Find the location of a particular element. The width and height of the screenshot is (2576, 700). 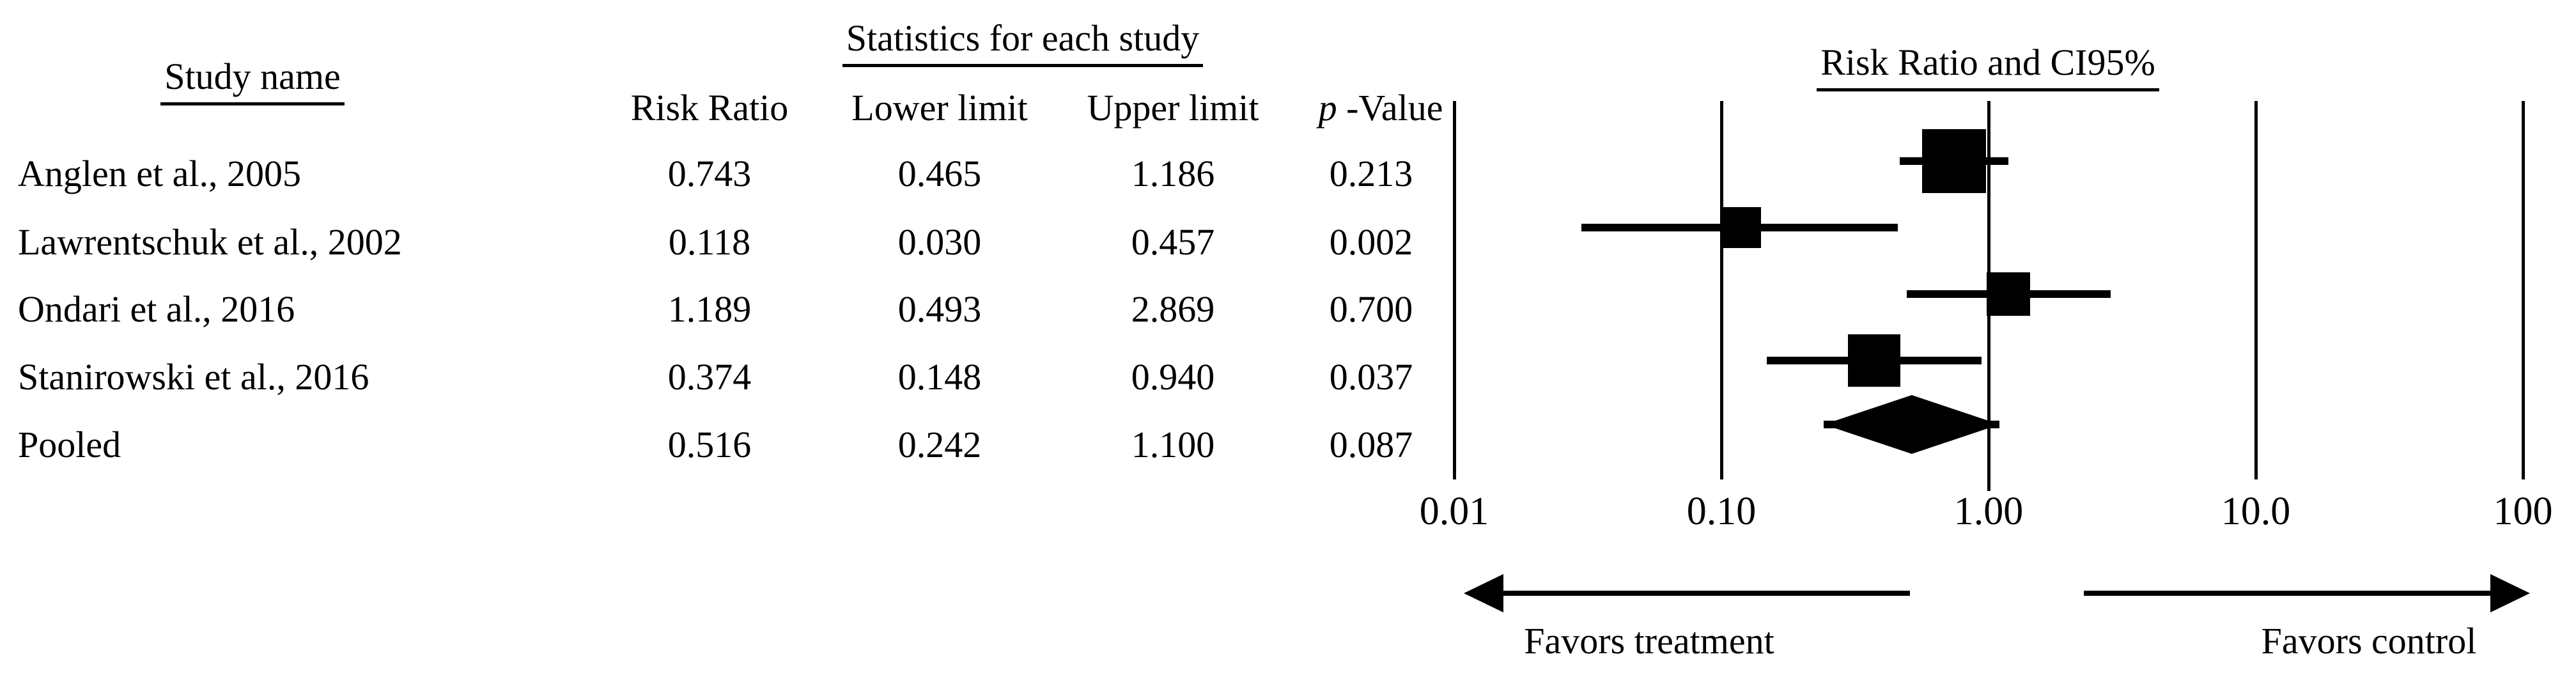

p-value: 0.037 is located at coordinates (1371, 377).